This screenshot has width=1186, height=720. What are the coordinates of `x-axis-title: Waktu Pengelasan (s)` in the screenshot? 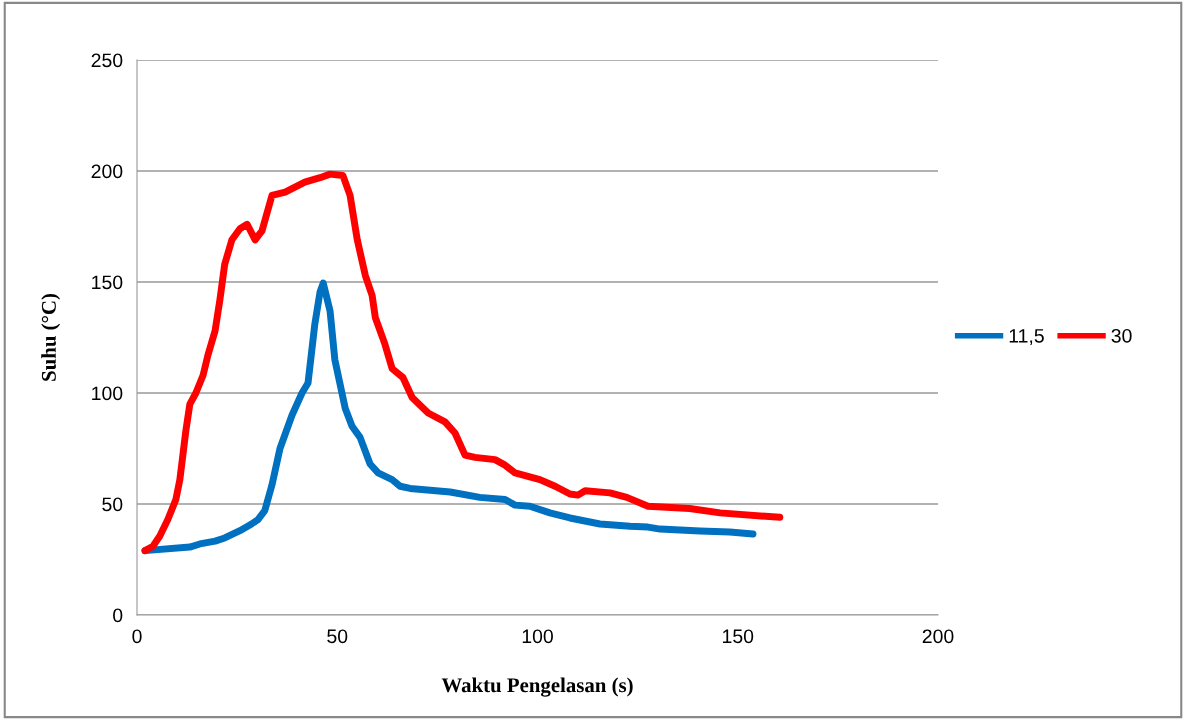 It's located at (537, 687).